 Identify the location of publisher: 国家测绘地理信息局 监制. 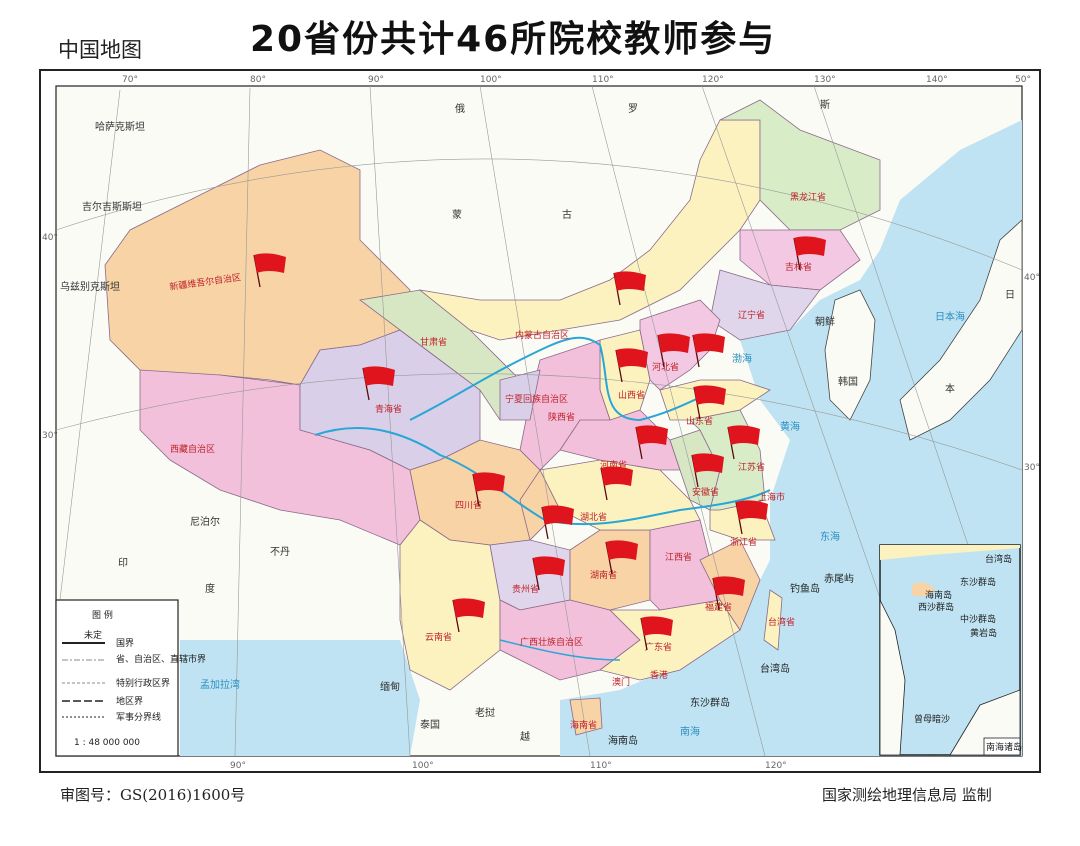
(907, 795).